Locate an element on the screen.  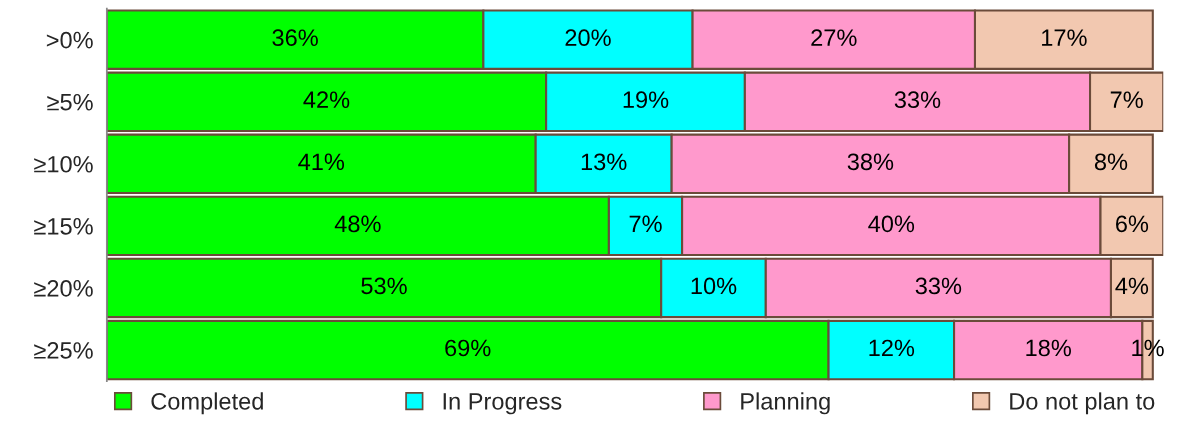
data-label: 69% is located at coordinates (468, 348).